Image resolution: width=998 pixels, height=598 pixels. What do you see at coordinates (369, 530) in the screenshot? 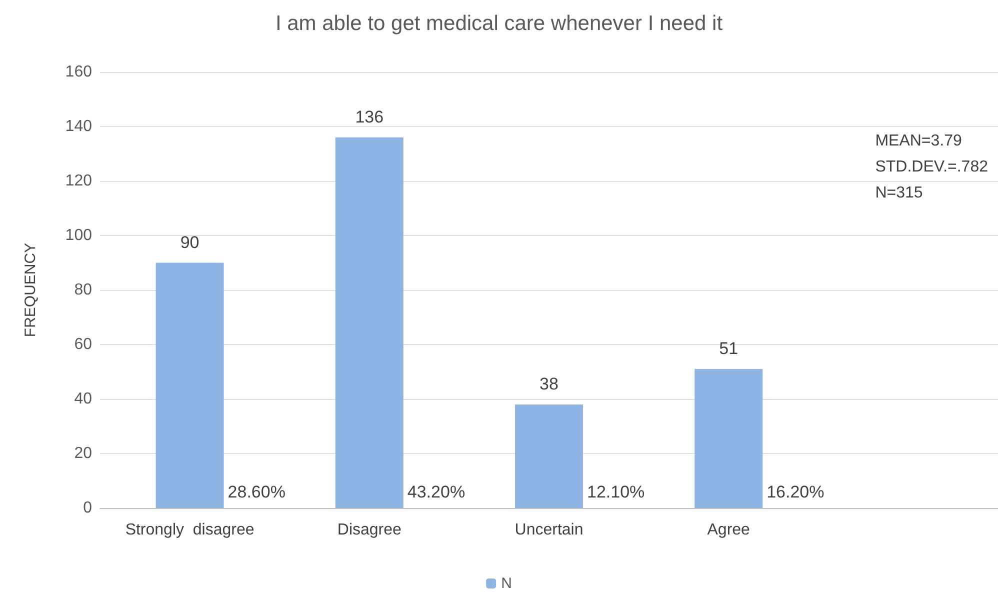
I see `x-tick-label: Disagree` at bounding box center [369, 530].